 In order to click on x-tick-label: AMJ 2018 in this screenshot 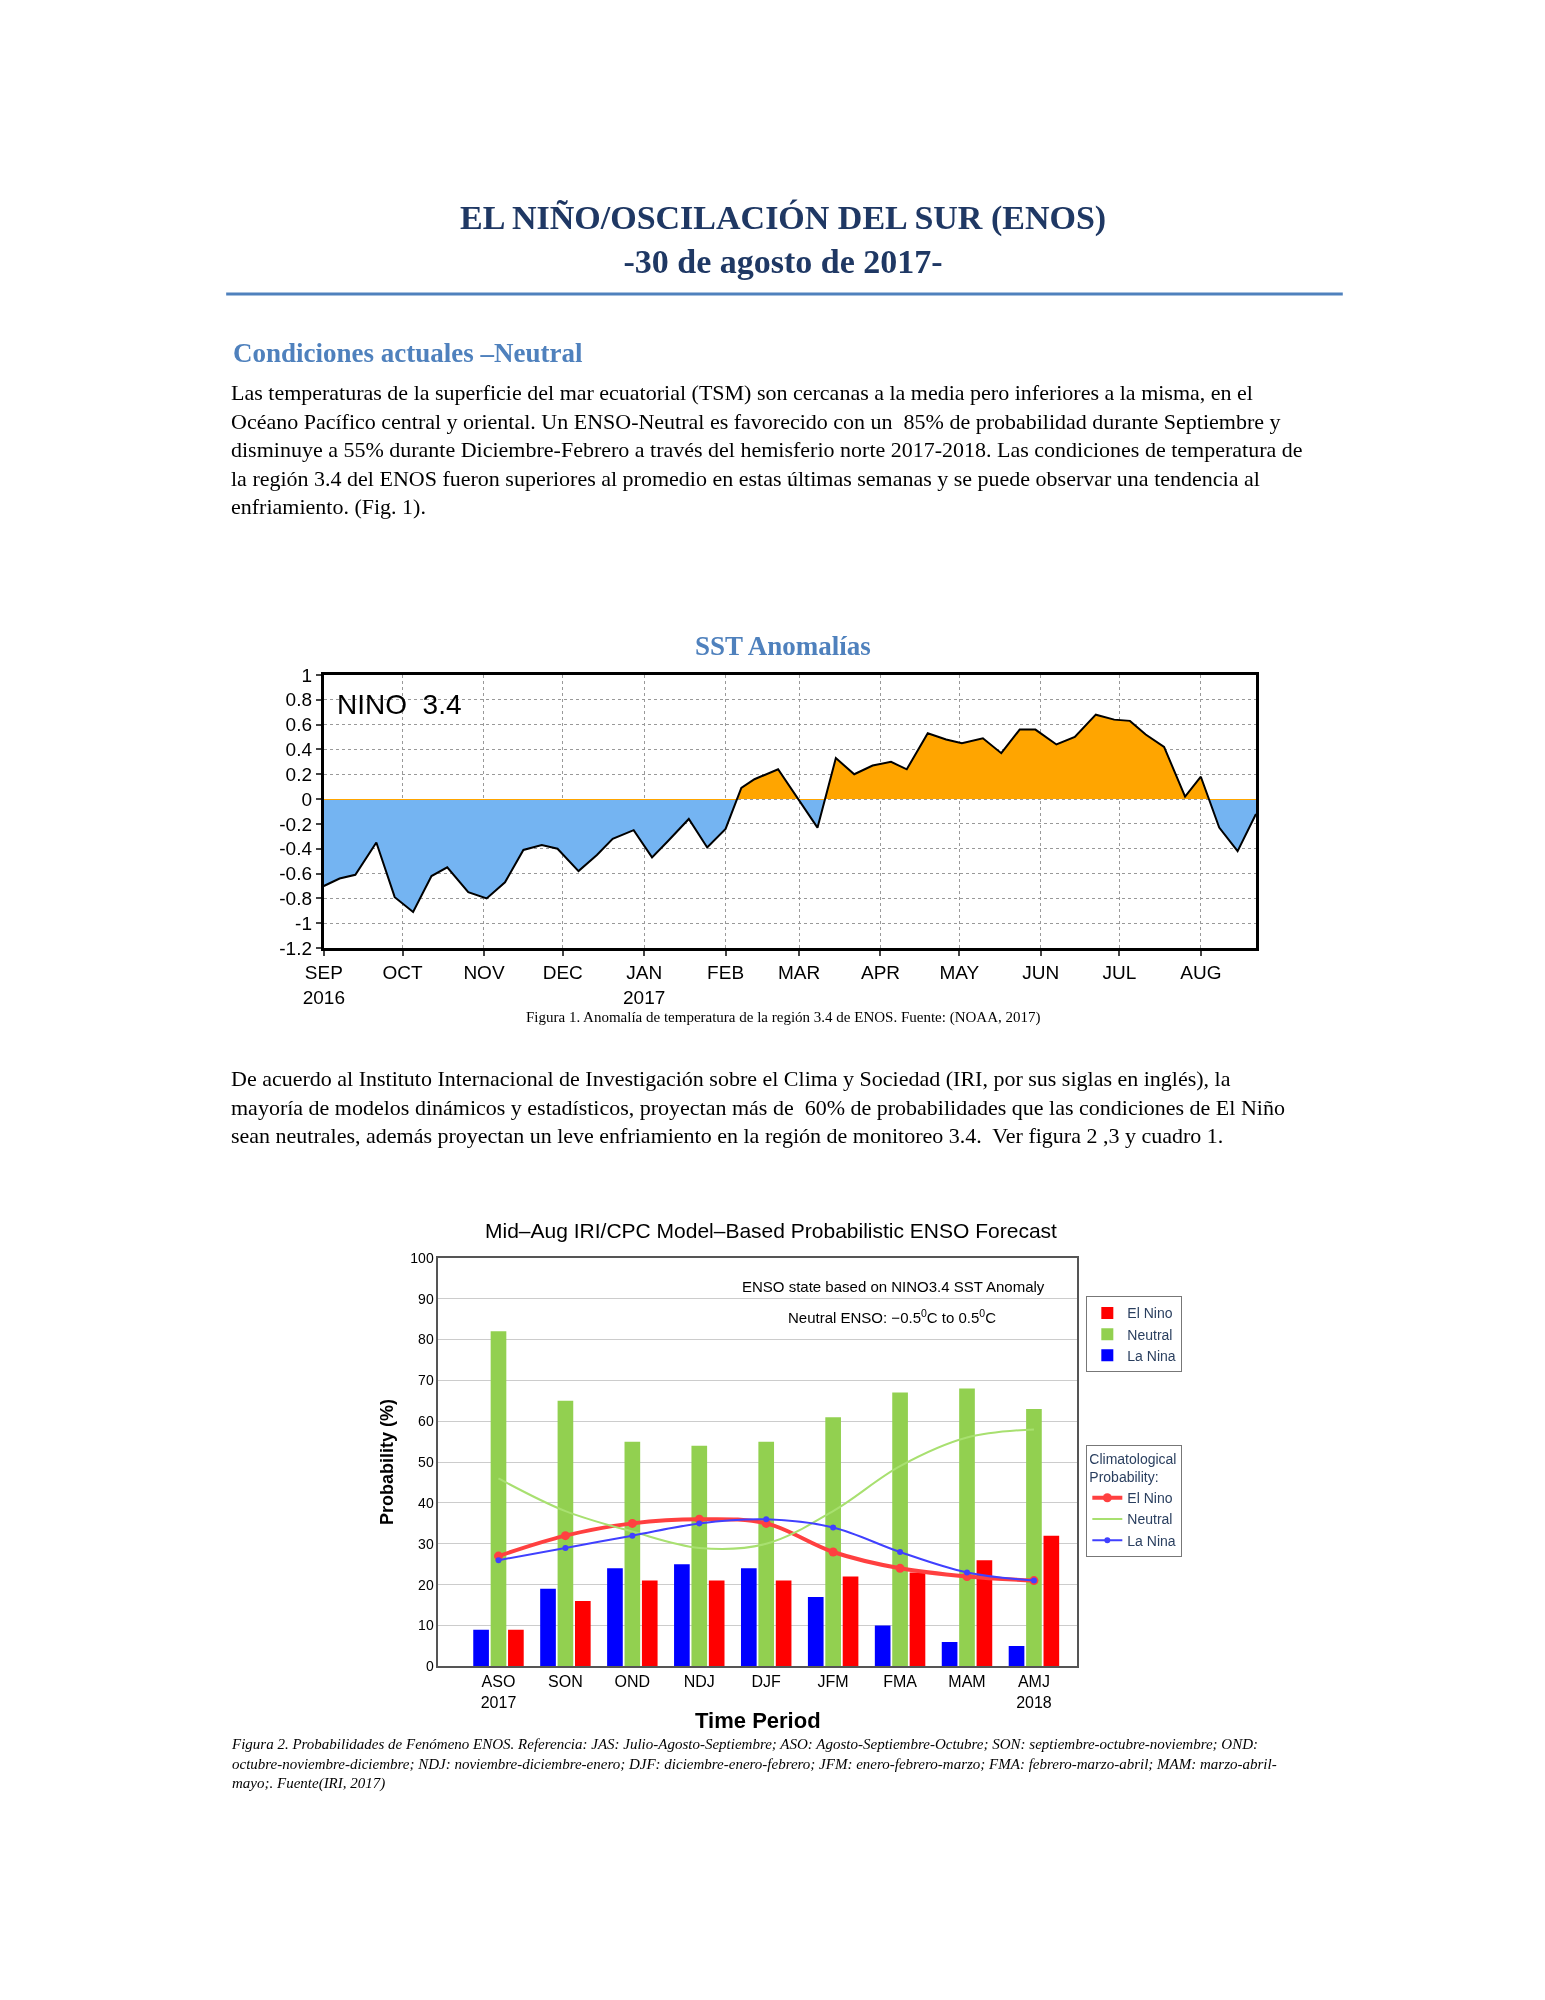, I will do `click(1034, 1692)`.